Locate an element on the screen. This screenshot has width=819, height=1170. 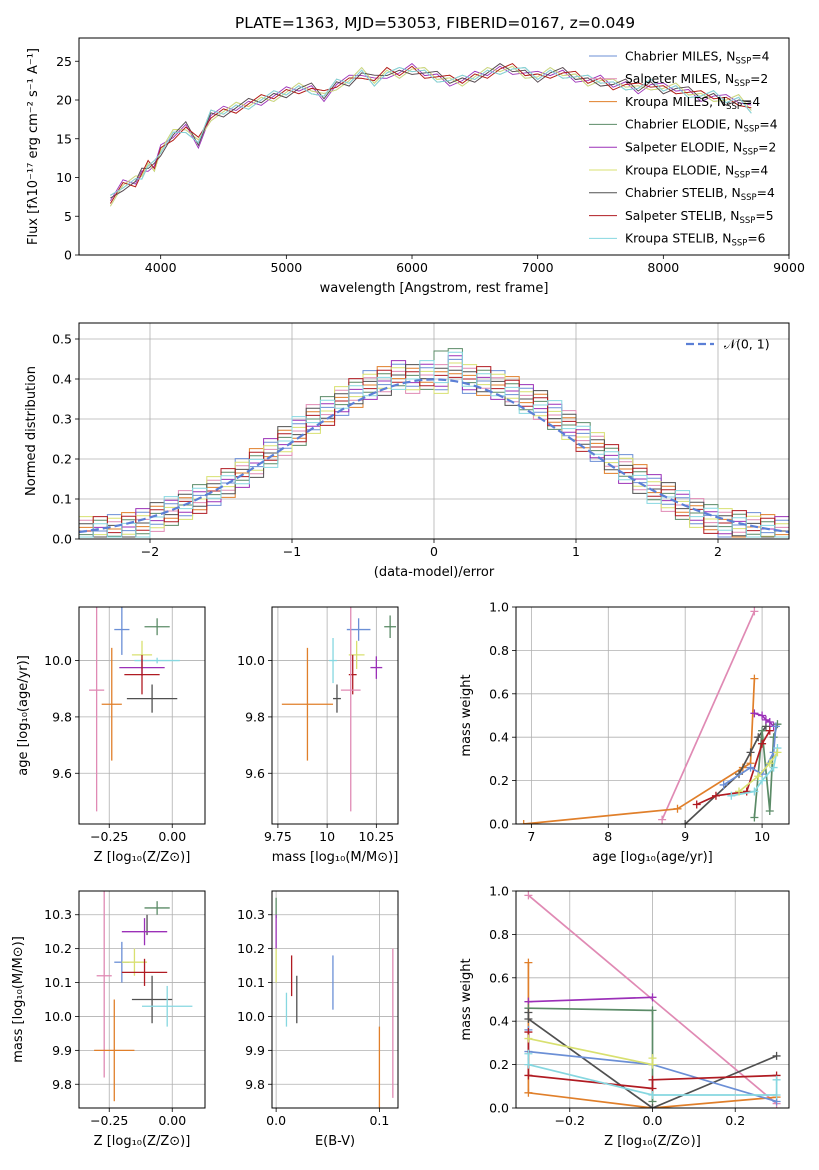
plot-area-ebv-mass is located at coordinates (335, 999).